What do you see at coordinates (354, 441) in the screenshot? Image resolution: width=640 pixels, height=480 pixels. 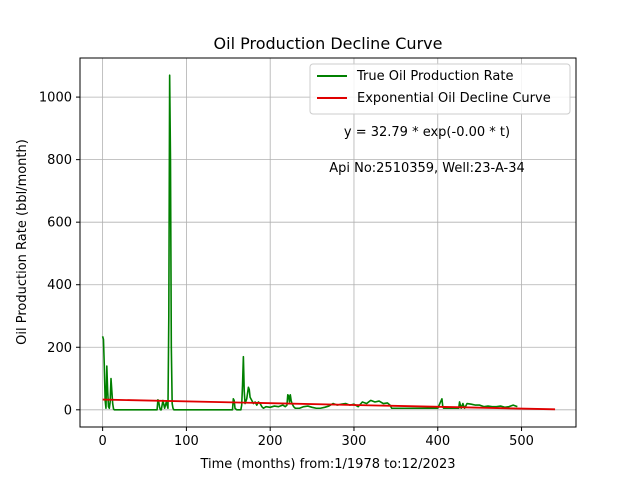 I see `x-tick-label: 300` at bounding box center [354, 441].